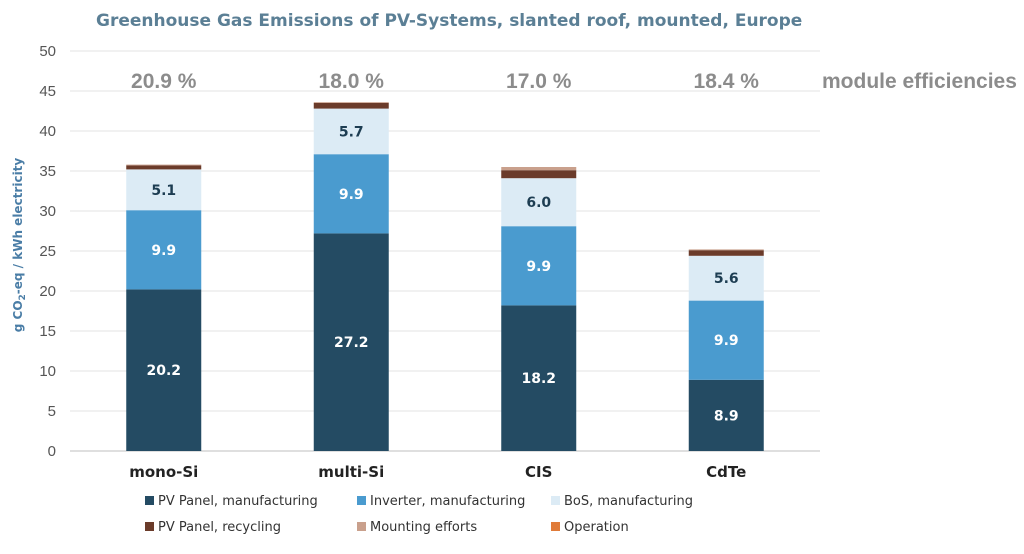 The height and width of the screenshot is (554, 1024). I want to click on y-axis-ticks: 0 5 10 15 20 25 30 35 40 45 50, so click(47, 251).